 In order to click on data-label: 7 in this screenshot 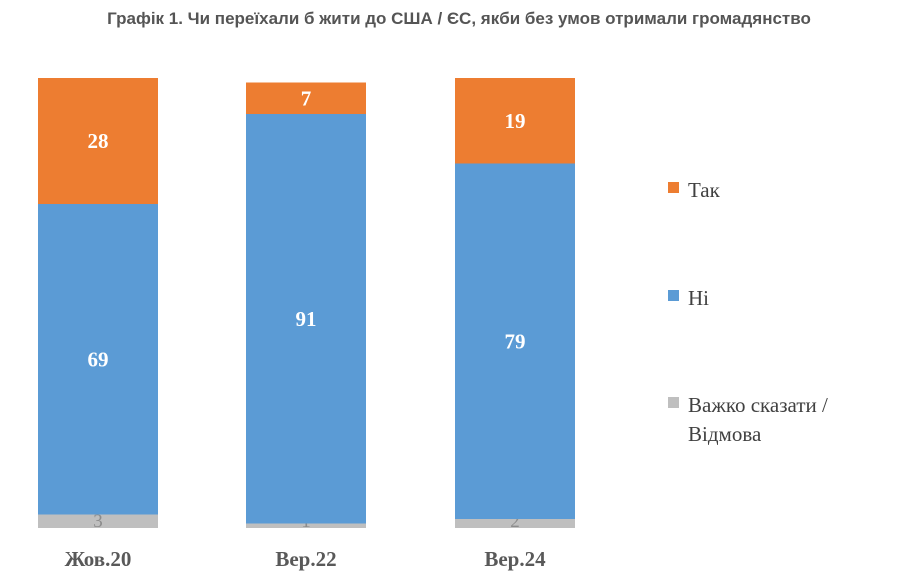, I will do `click(306, 98)`.